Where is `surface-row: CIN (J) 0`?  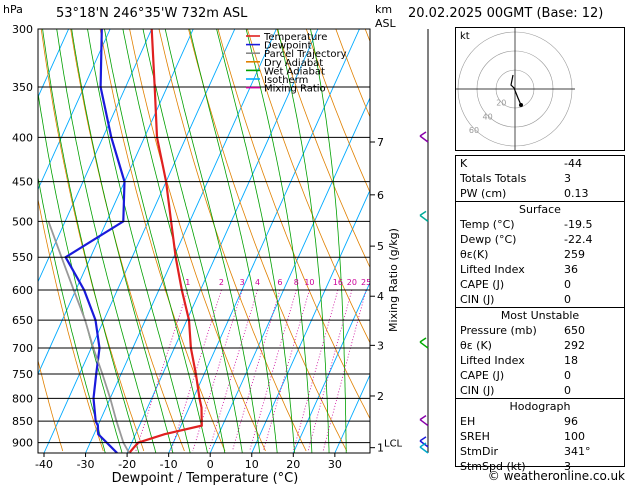
surface-row: CIN (J) 0 is located at coordinates (540, 299).